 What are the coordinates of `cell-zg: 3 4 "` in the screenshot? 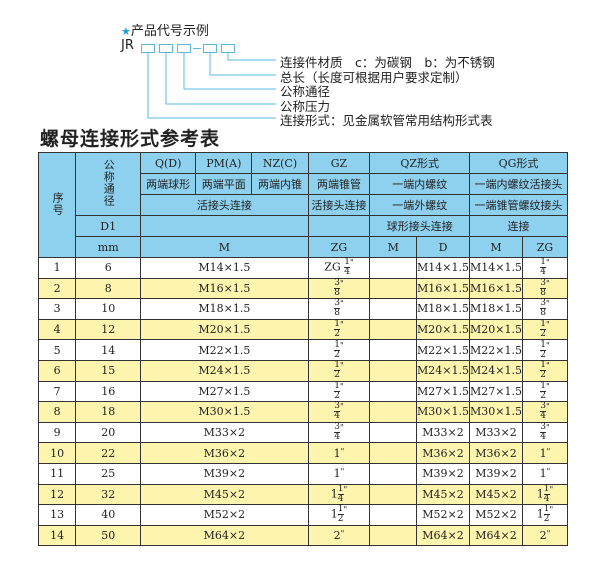 It's located at (339, 432).